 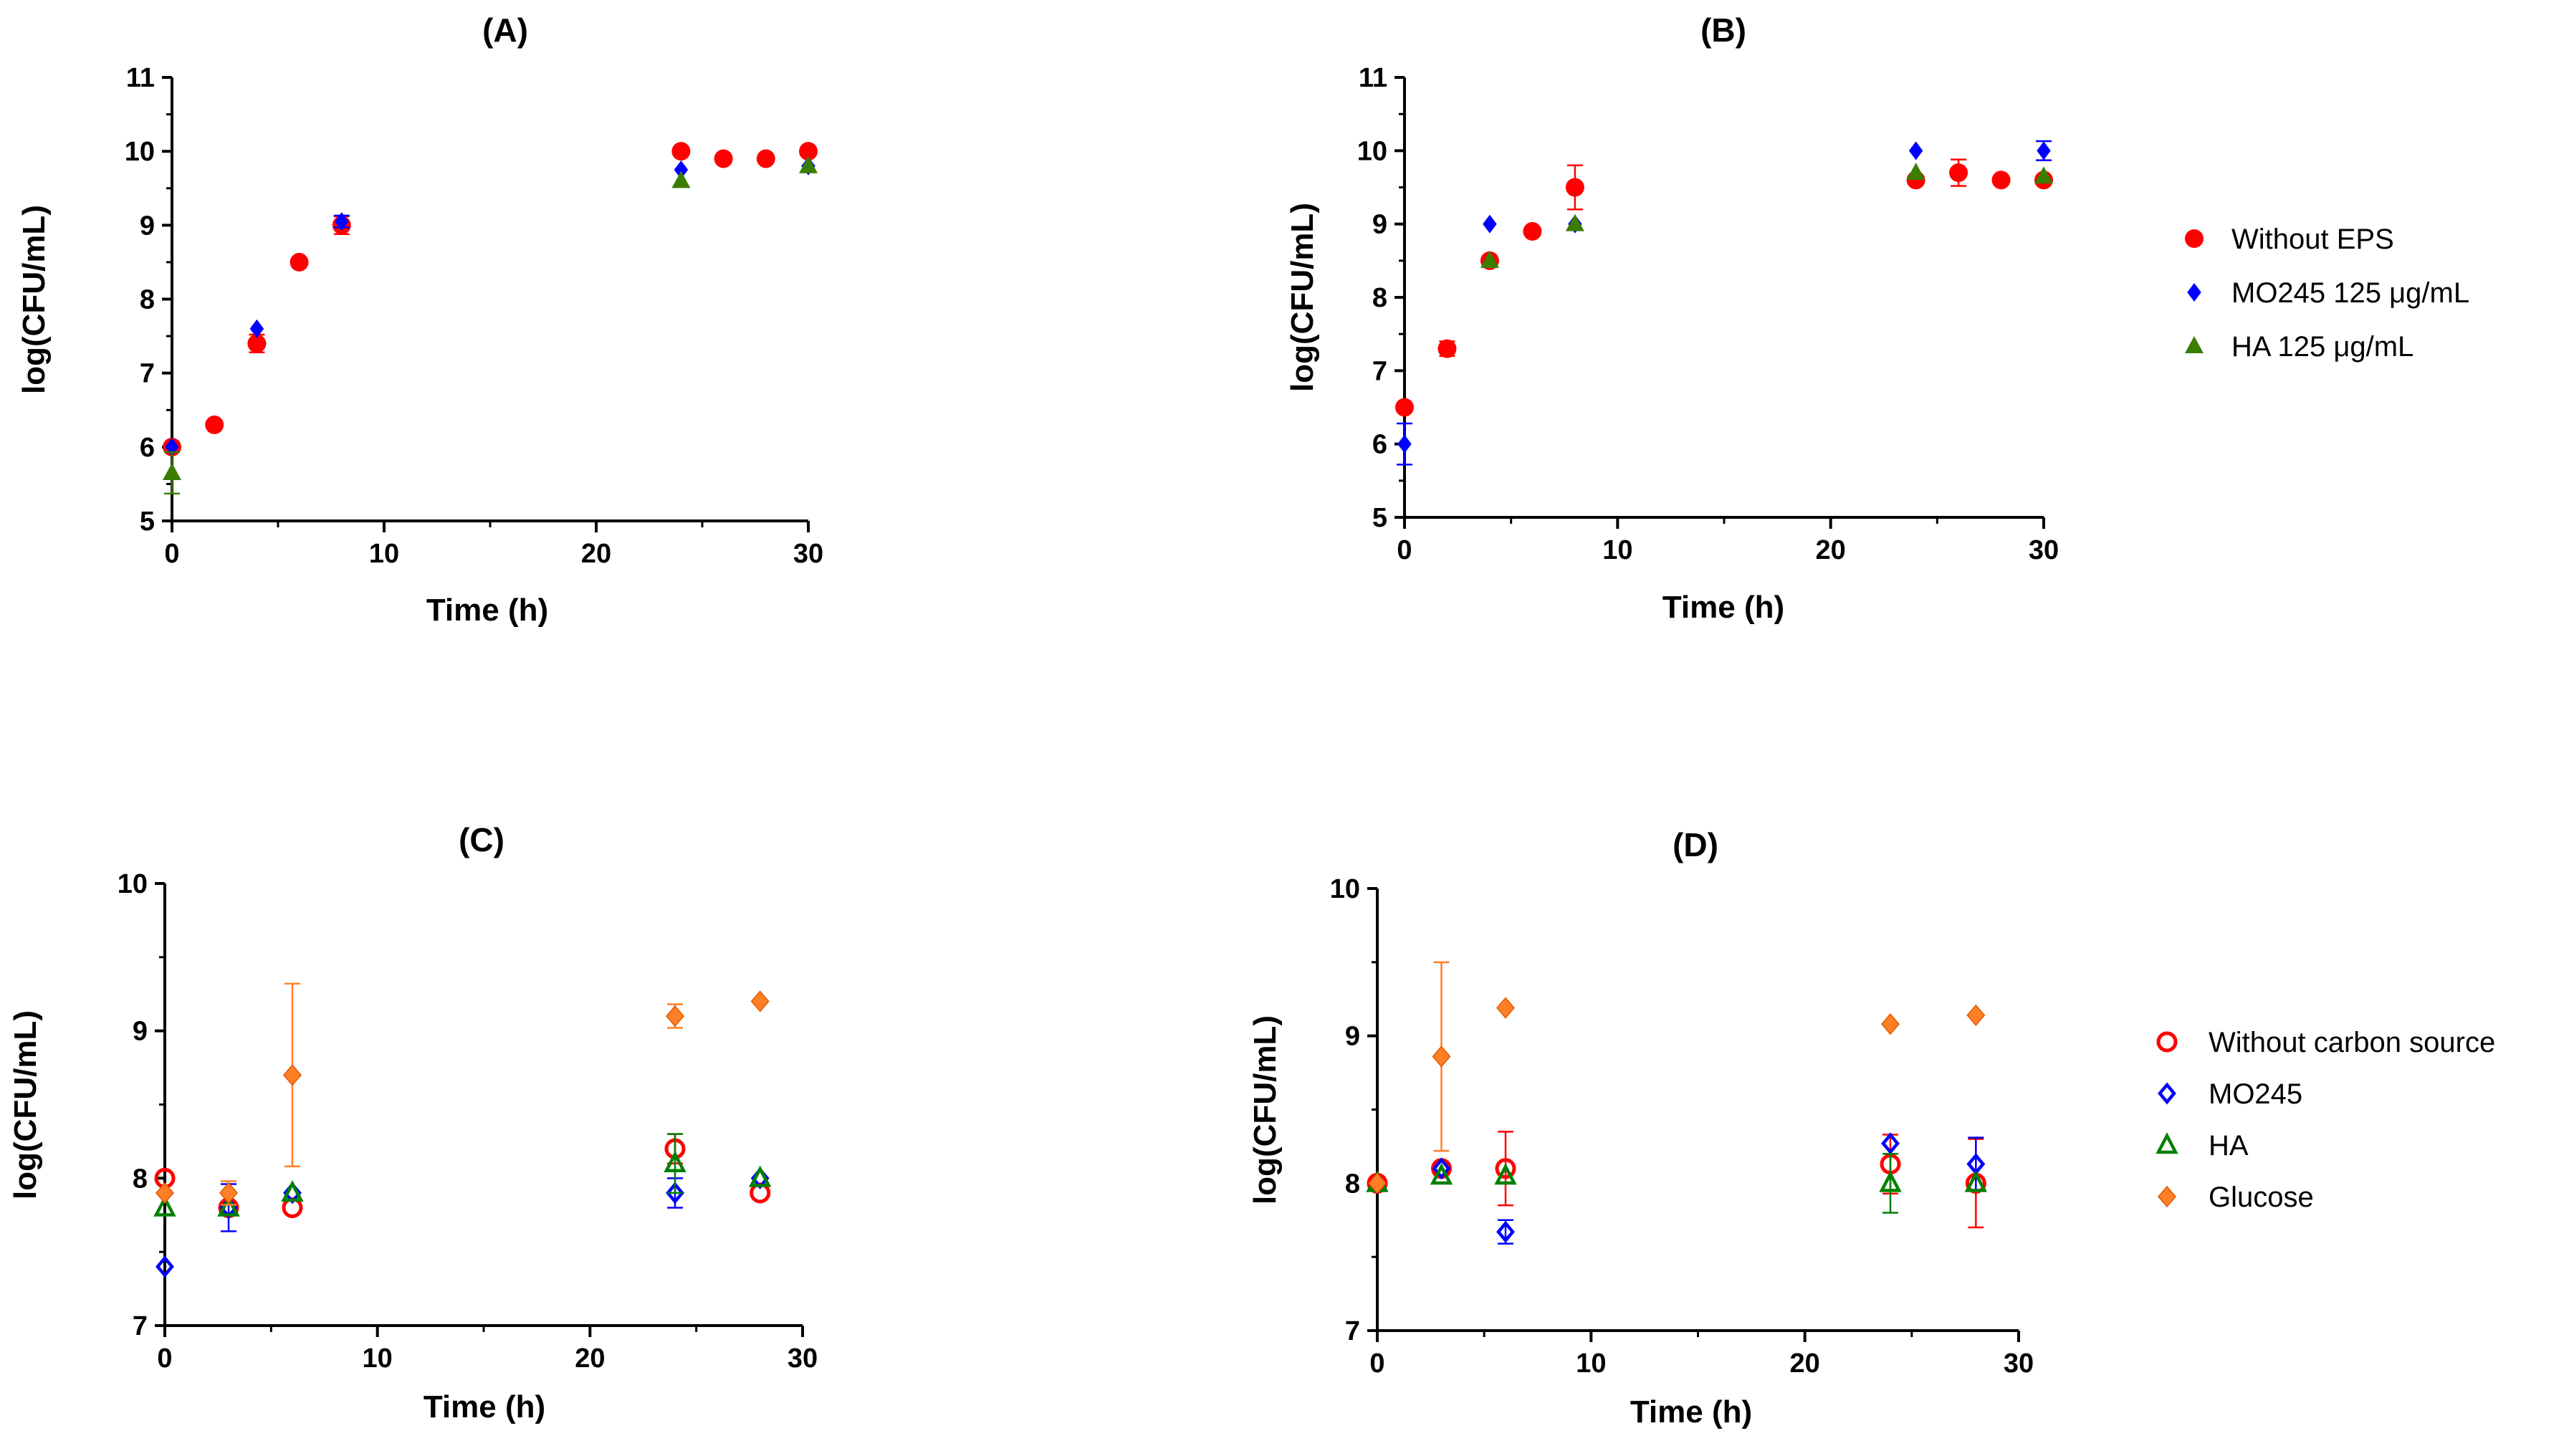 What do you see at coordinates (2322, 347) in the screenshot?
I see `legend-label: HA 125 μg/mL` at bounding box center [2322, 347].